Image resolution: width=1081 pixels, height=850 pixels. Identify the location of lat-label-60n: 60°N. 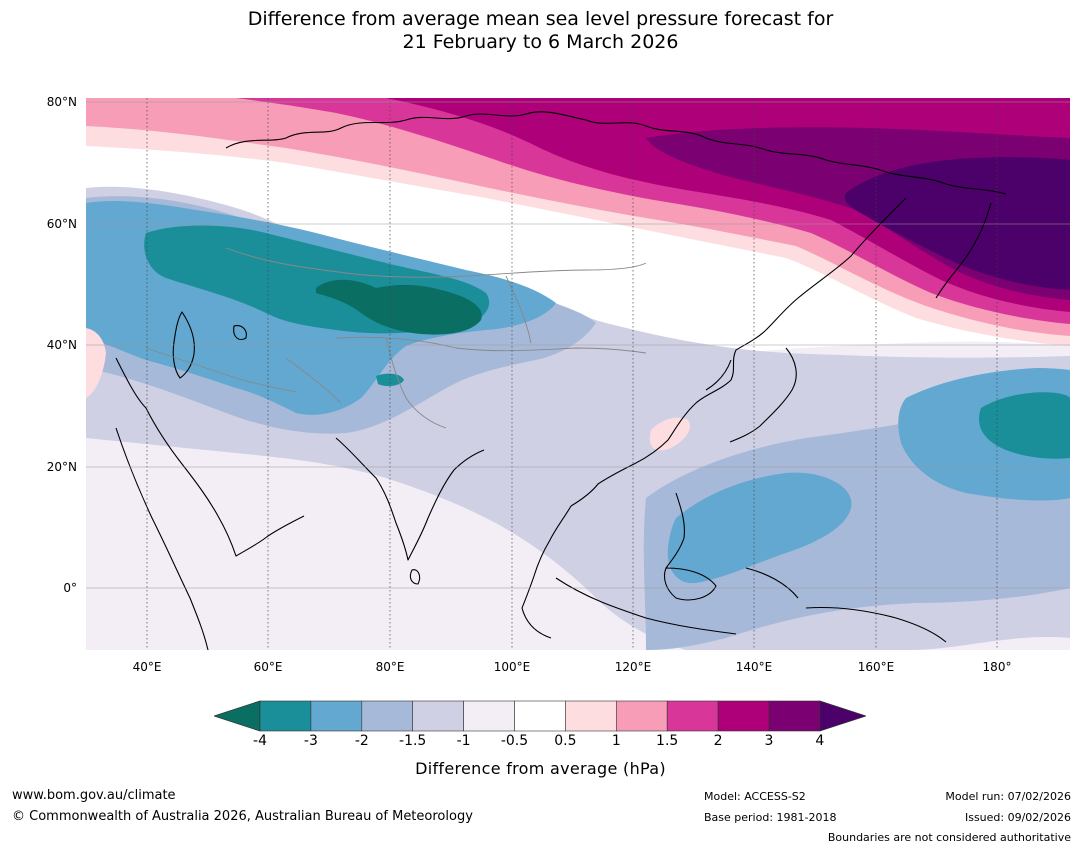
(61, 224).